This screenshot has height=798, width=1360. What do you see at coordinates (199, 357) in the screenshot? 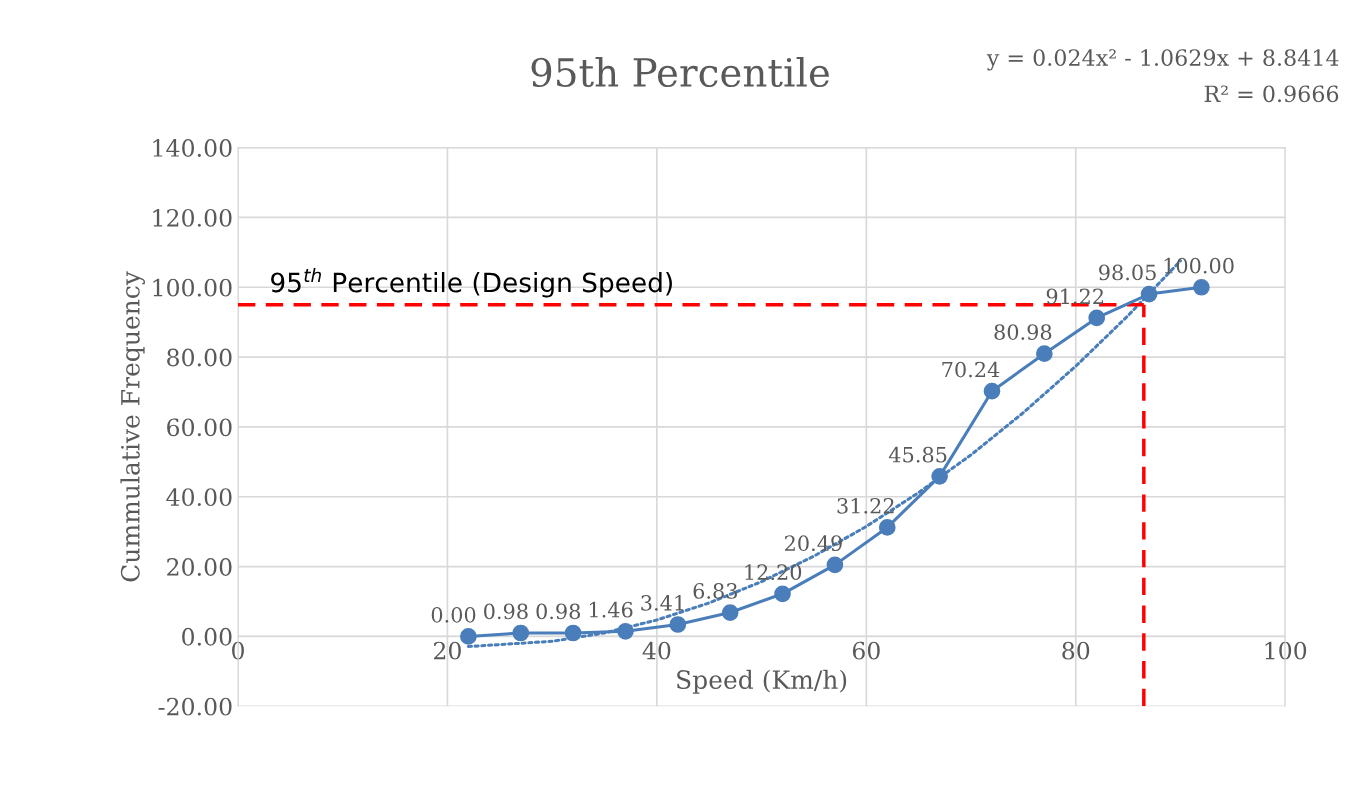
I see `y-tick-label: 80.00` at bounding box center [199, 357].